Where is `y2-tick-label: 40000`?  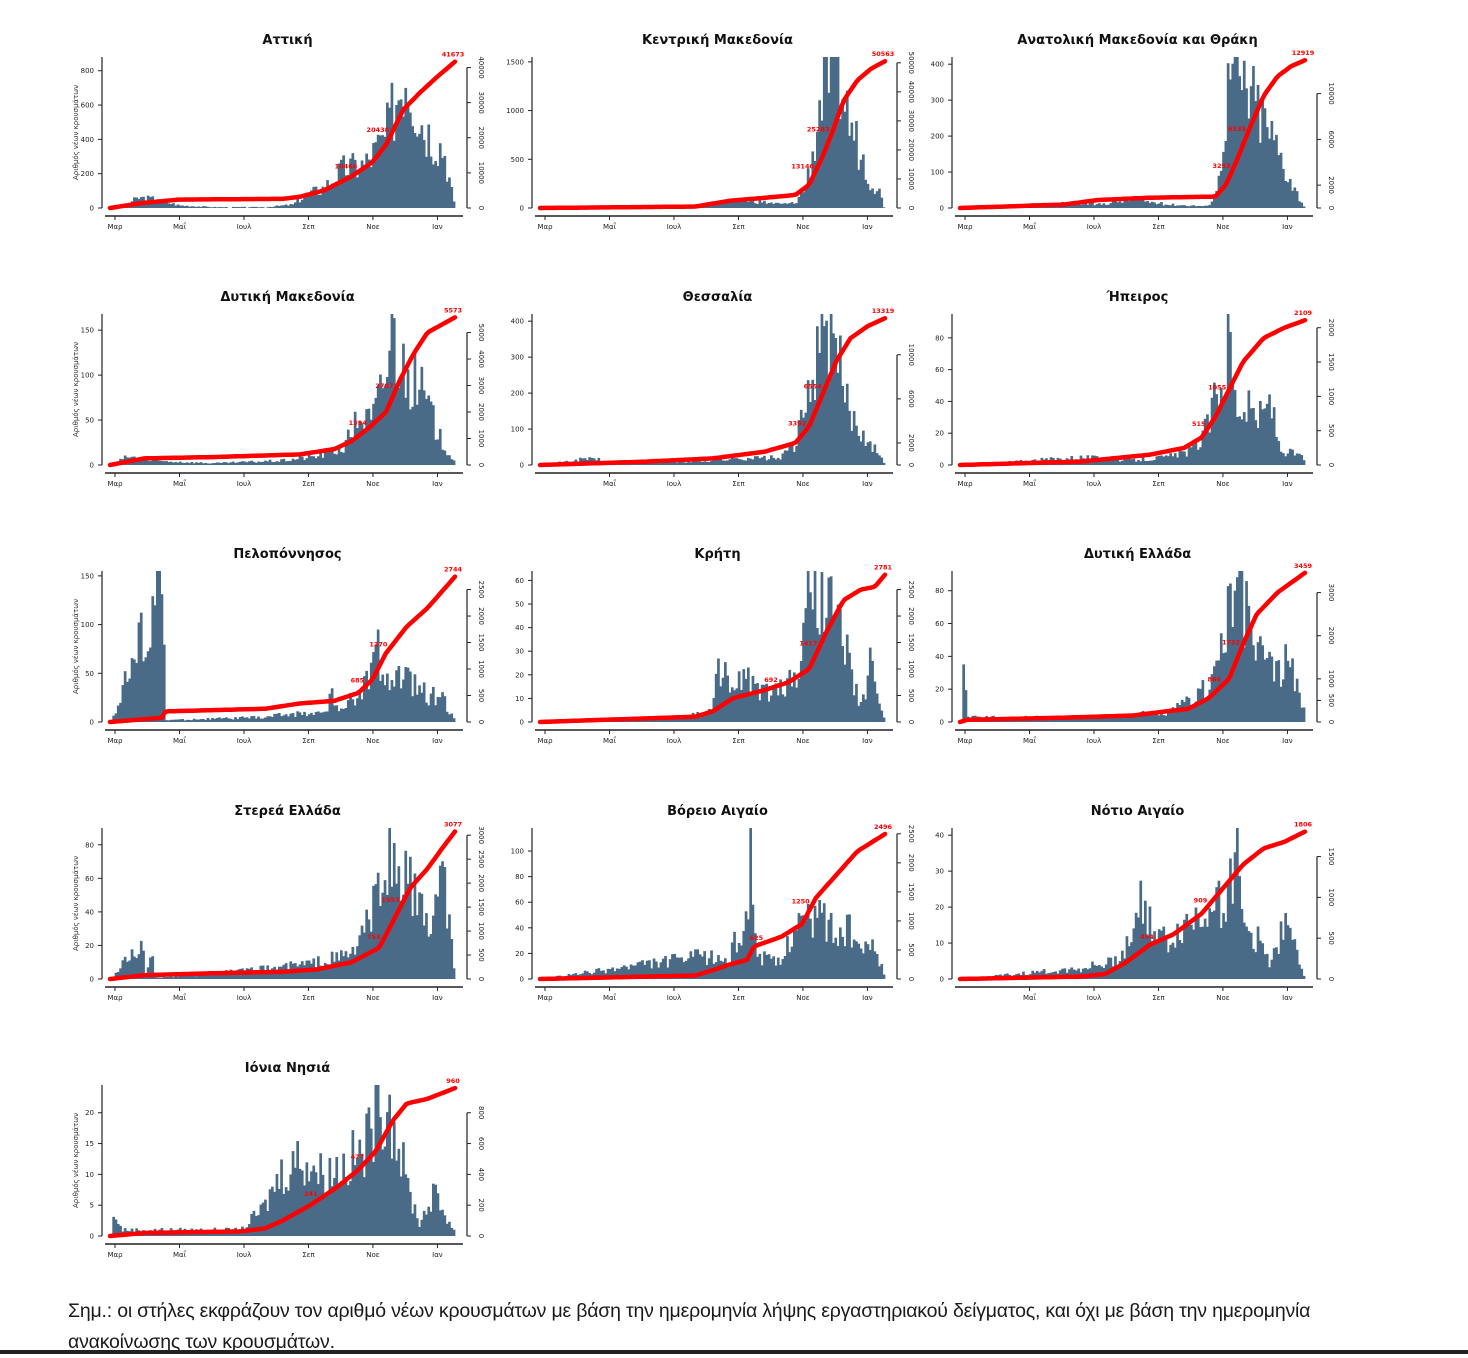 y2-tick-label: 40000 is located at coordinates (911, 92).